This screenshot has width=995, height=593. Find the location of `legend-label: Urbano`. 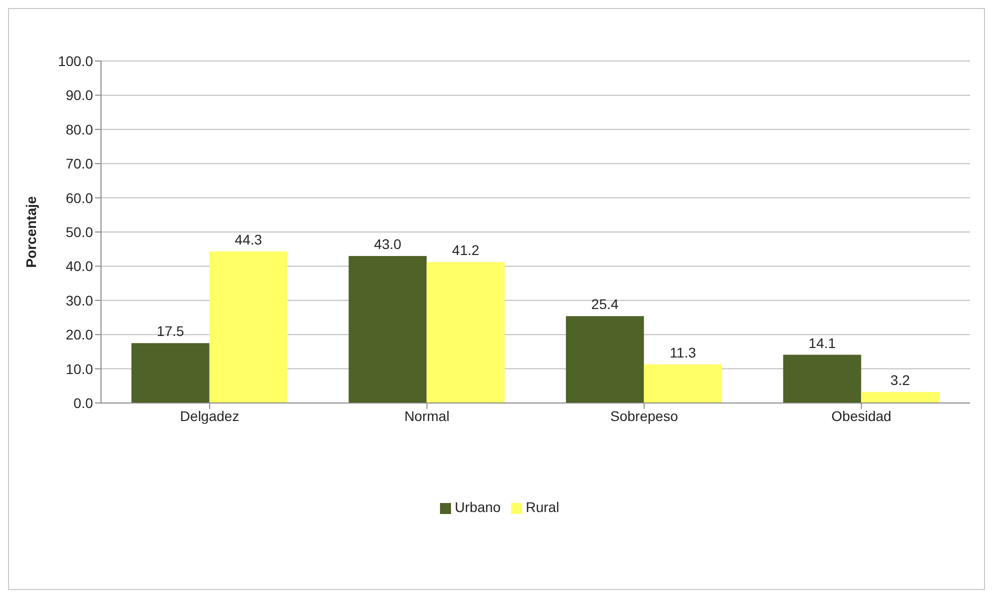

legend-label: Urbano is located at coordinates (477, 507).